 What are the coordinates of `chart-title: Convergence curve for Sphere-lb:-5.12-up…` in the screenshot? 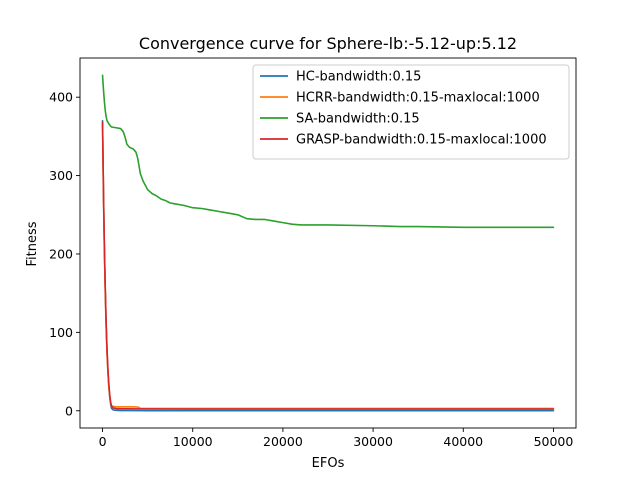 It's located at (328, 43).